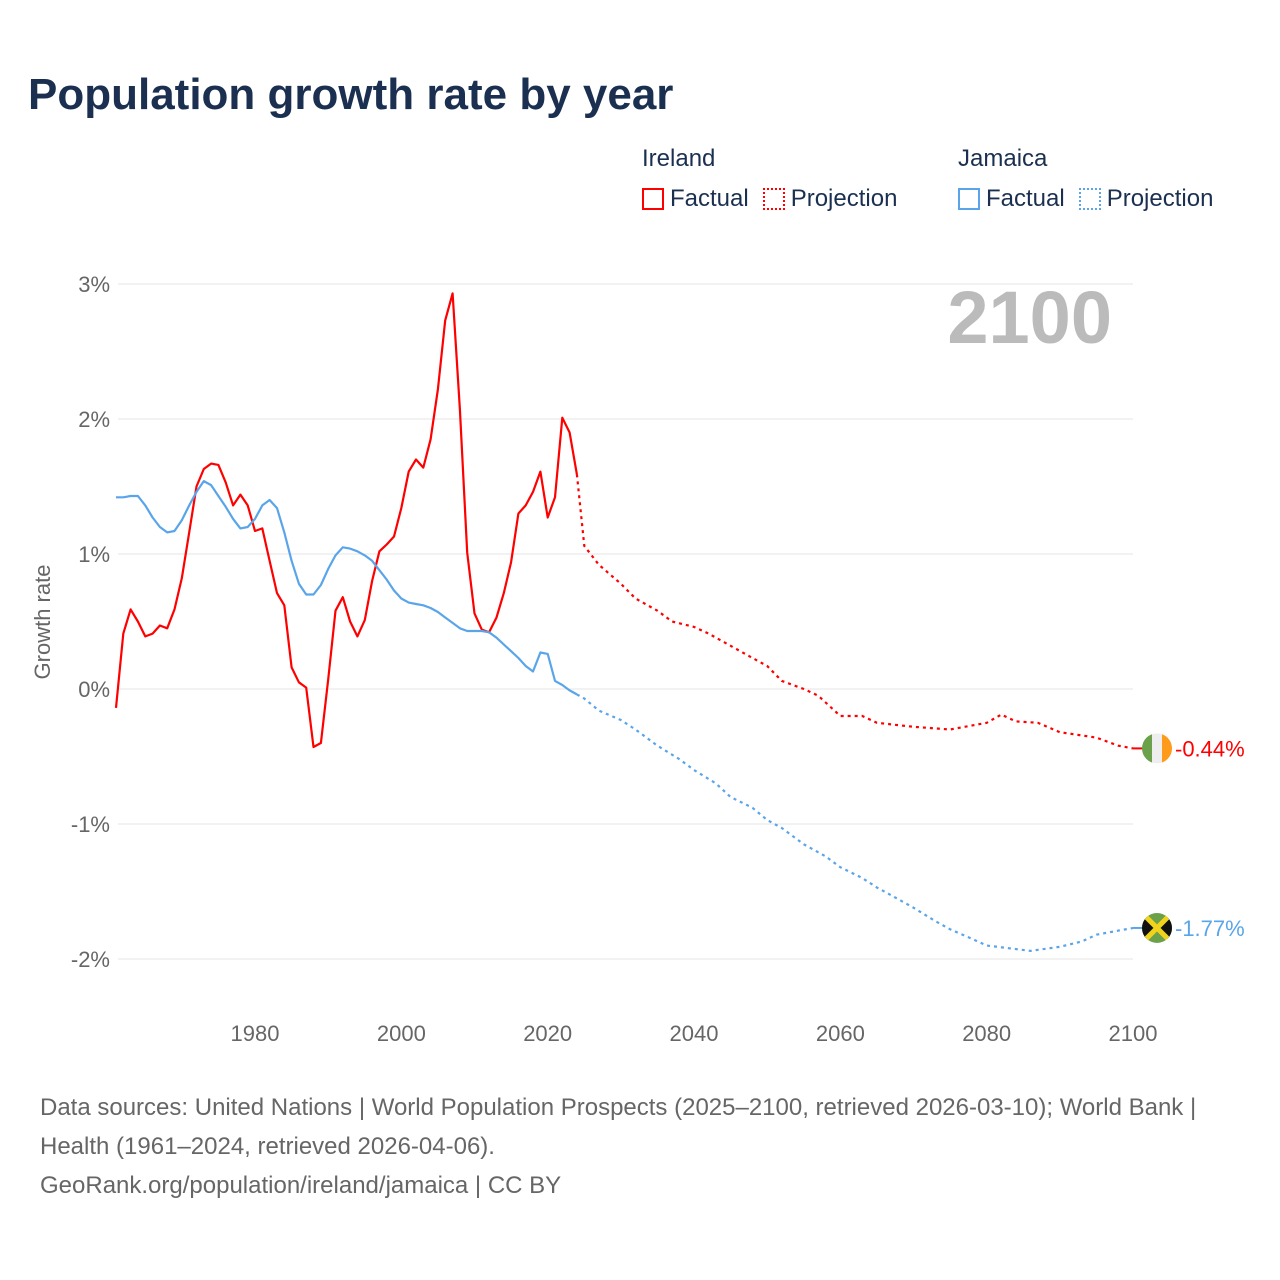  I want to click on y-tick-label: -1%, so click(90, 824).